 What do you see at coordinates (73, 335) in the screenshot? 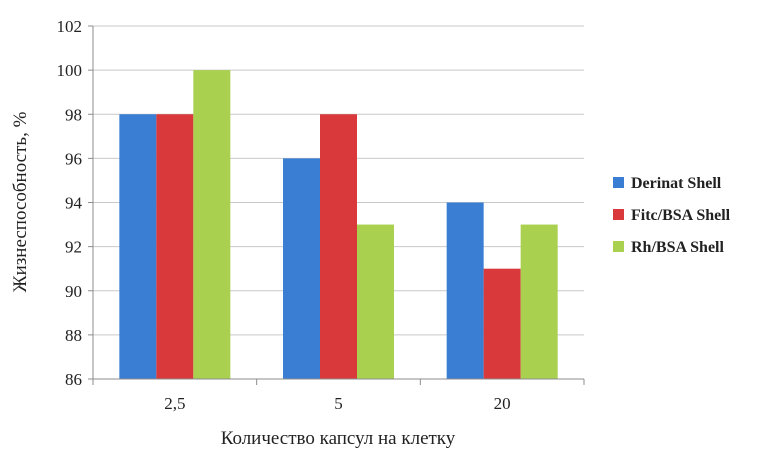
I see `y-tick-label: 88` at bounding box center [73, 335].